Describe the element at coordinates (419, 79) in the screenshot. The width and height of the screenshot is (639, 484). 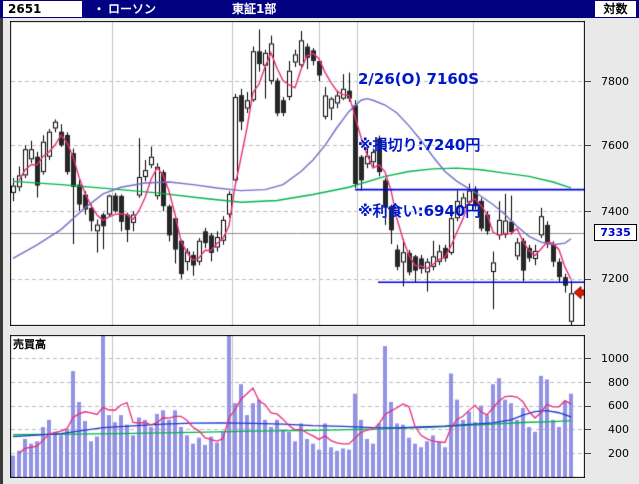
I see `trade-entry-note: 2/26(O) 7160S` at that location.